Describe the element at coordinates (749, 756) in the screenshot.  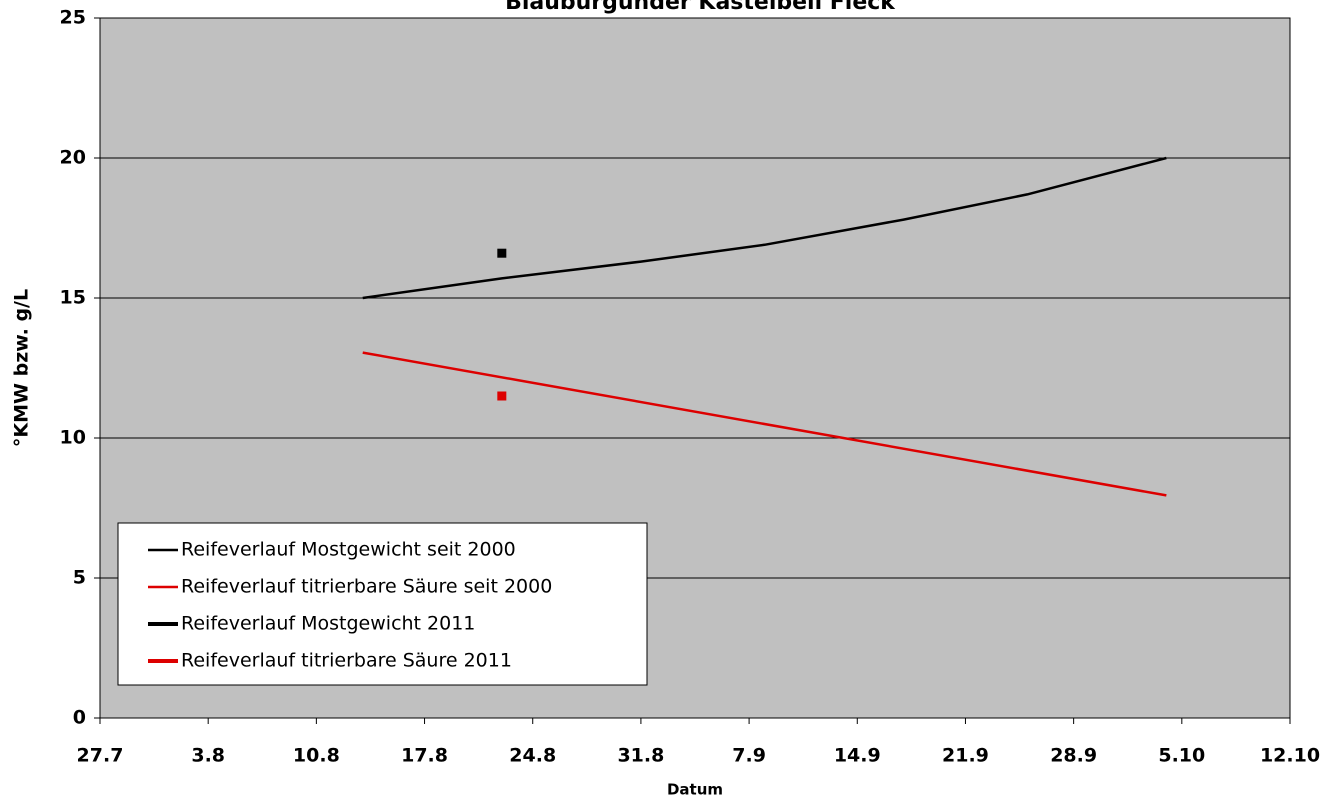
I see `x-tick-label: 7.9` at that location.